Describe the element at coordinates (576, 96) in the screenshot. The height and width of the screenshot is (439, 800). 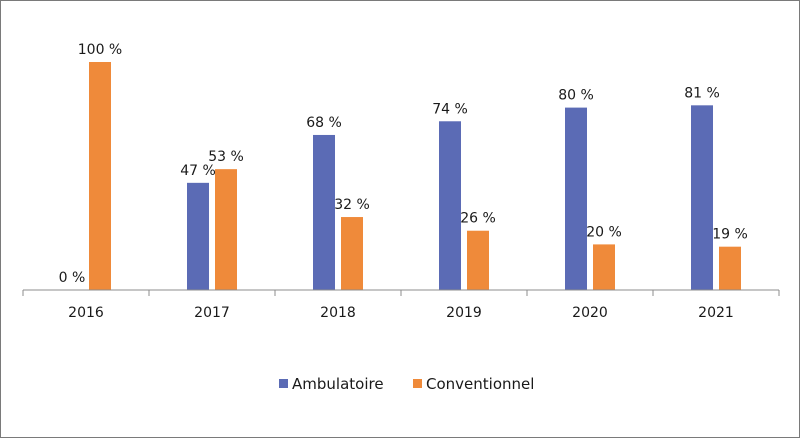
I see `data-label-ambulatoire-2020: 80 %` at that location.